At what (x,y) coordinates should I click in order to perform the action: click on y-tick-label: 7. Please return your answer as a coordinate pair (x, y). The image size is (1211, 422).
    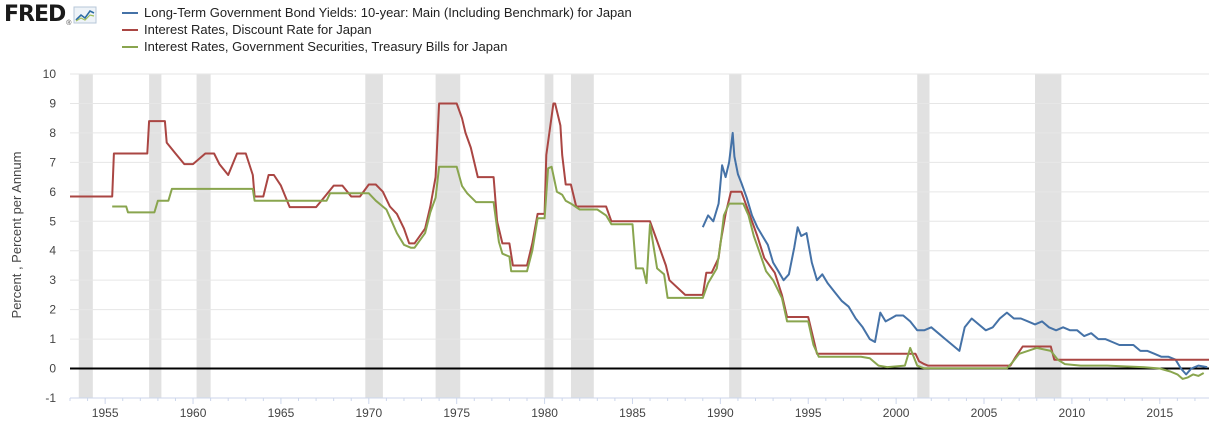
    Looking at the image, I should click on (52, 162).